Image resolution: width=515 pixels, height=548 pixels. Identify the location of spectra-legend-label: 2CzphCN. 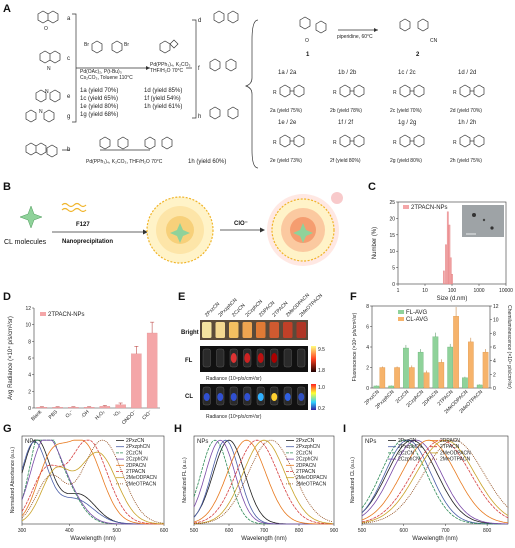
(137, 460).